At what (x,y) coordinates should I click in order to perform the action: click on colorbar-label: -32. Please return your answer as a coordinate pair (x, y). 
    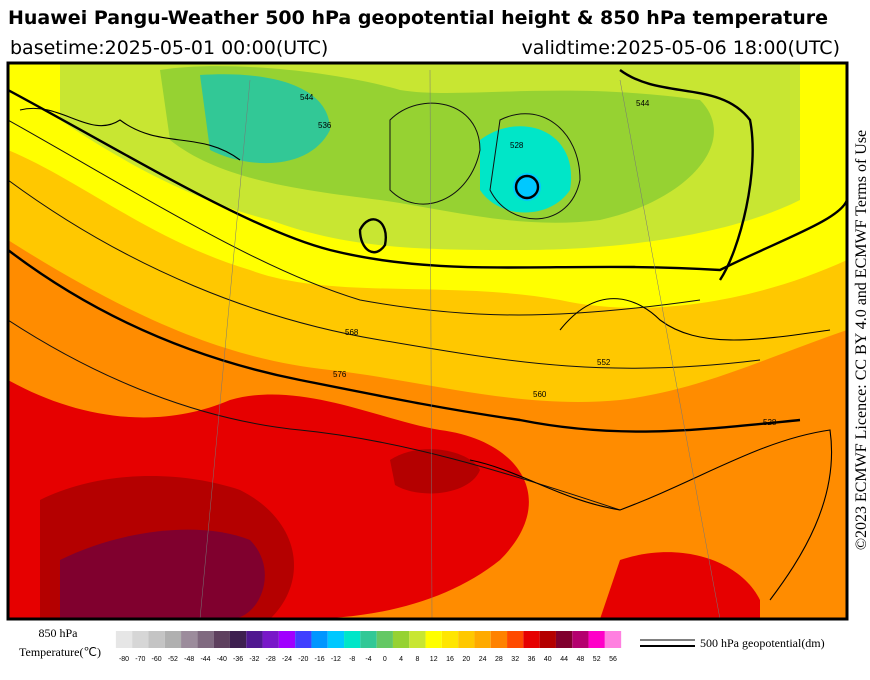
    Looking at the image, I should click on (254, 659).